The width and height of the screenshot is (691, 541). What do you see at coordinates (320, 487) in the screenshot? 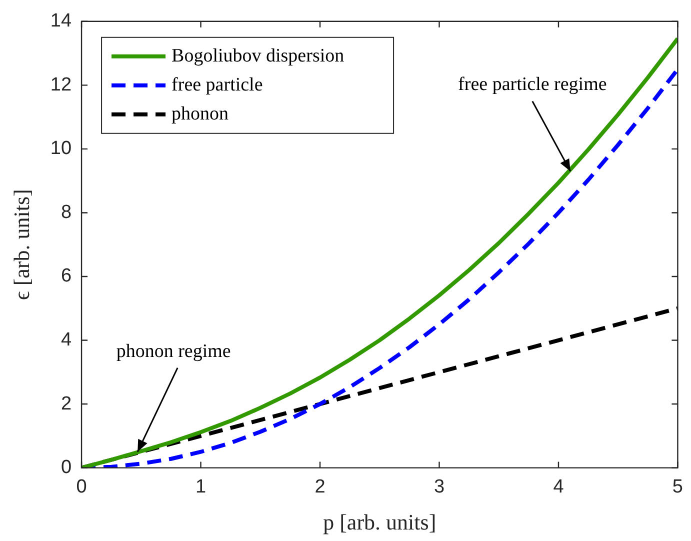
I see `x-tick-label: 2` at bounding box center [320, 487].